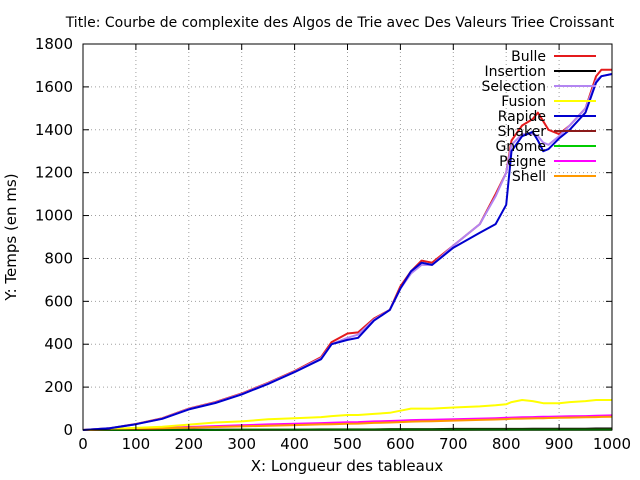  What do you see at coordinates (54, 173) in the screenshot?
I see `y-tick-label: 1200` at bounding box center [54, 173].